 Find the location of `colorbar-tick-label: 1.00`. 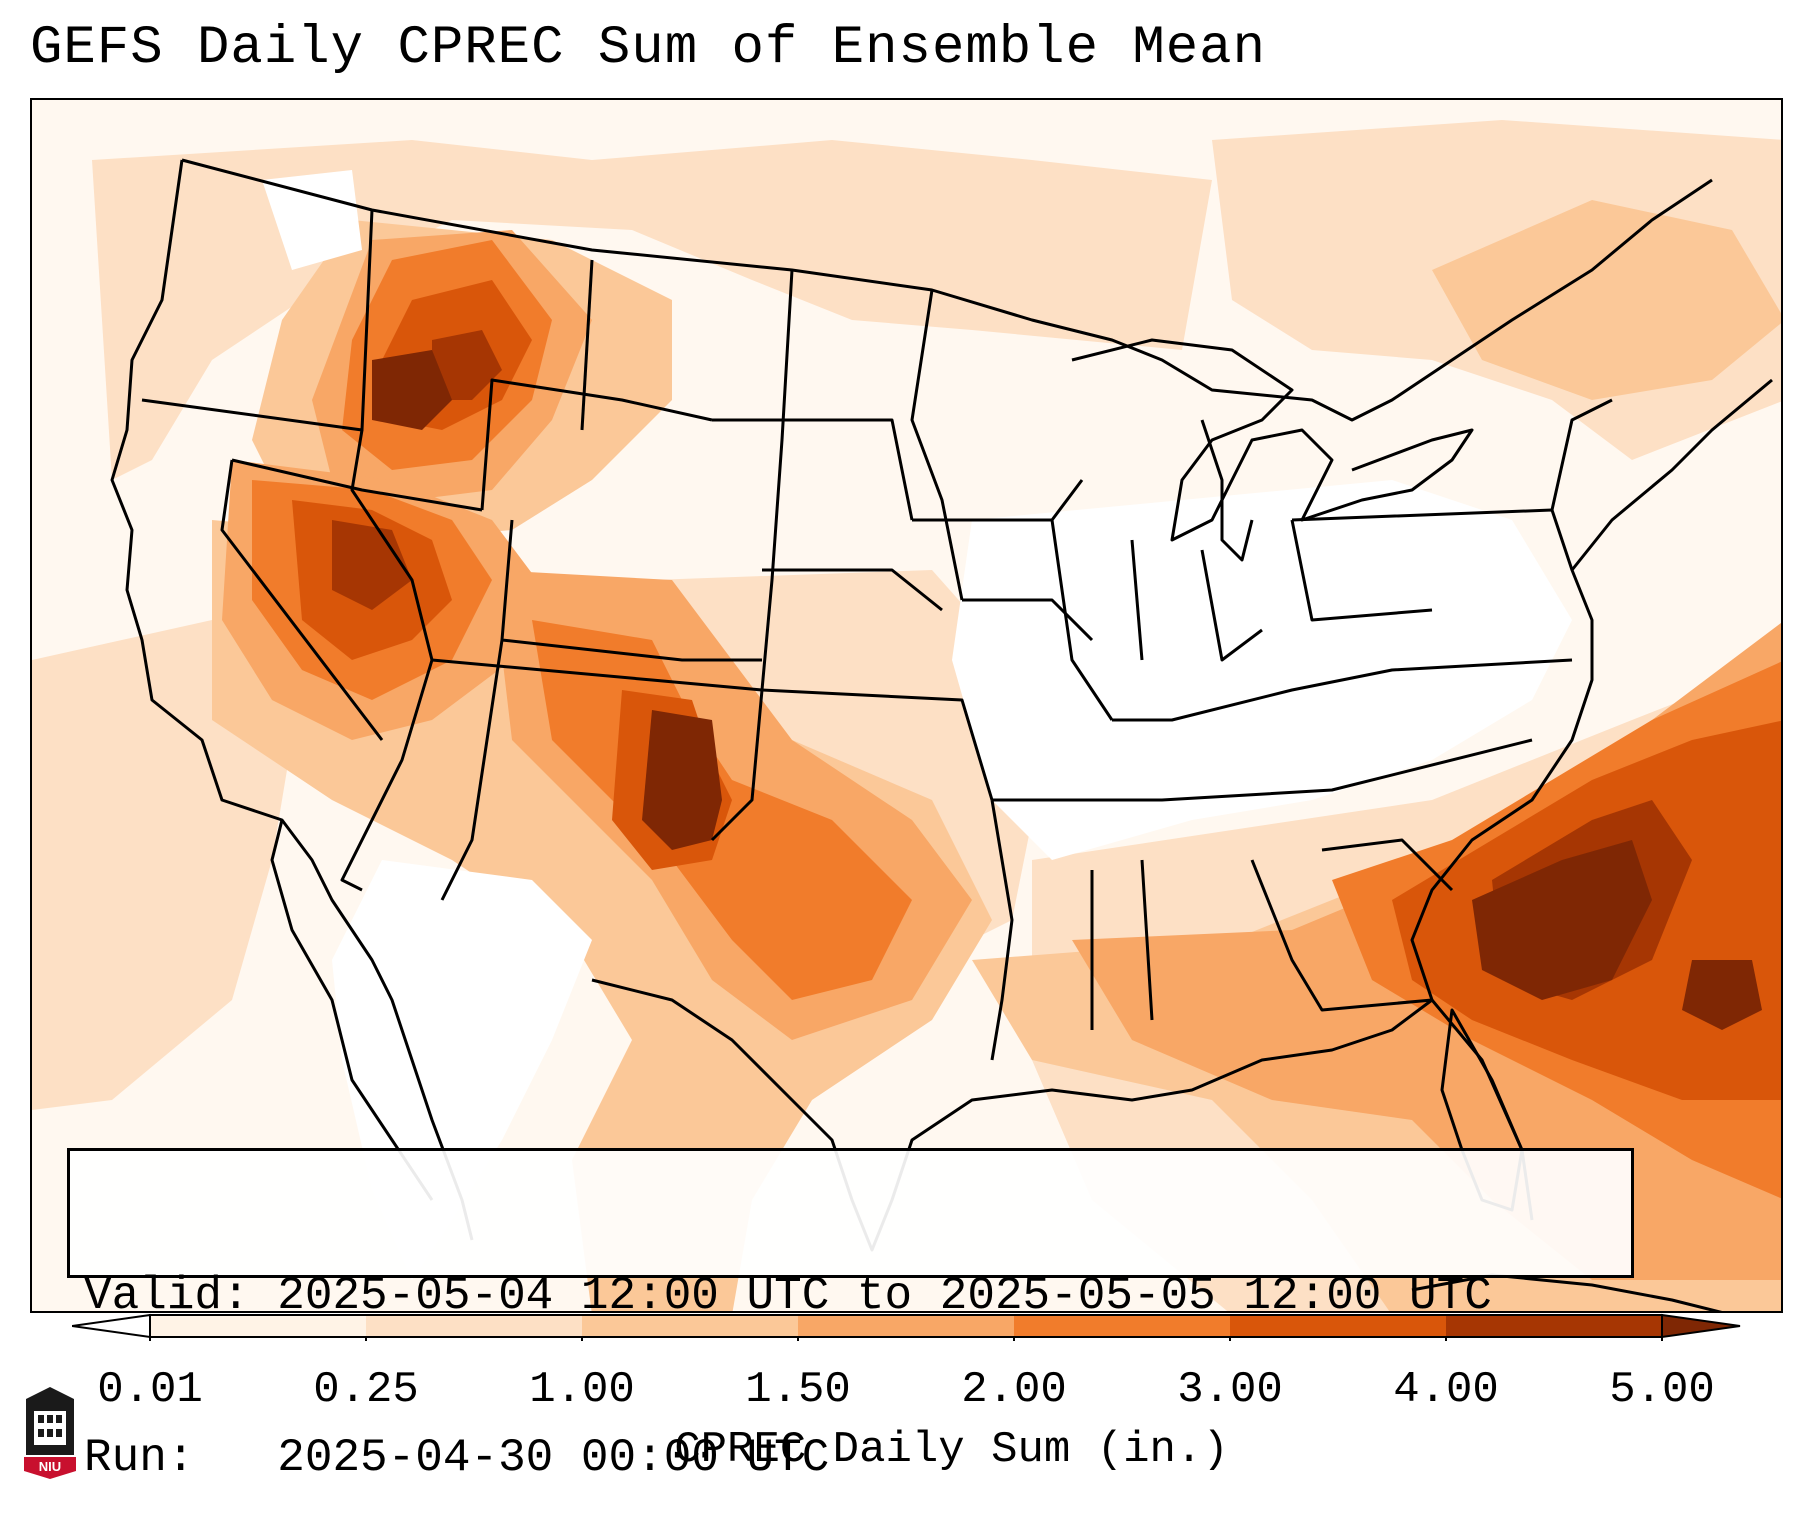

colorbar-tick-label: 1.00 is located at coordinates (582, 1390).